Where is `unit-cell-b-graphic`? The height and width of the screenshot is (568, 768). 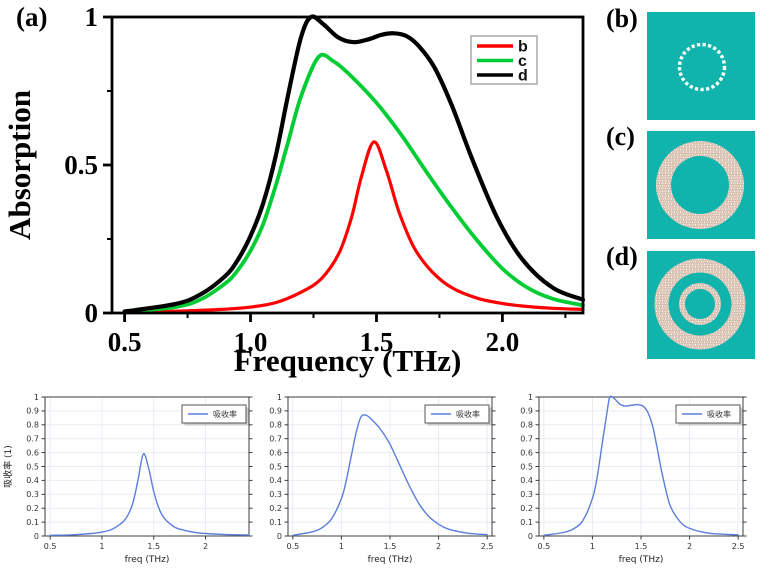 unit-cell-b-graphic is located at coordinates (701, 66).